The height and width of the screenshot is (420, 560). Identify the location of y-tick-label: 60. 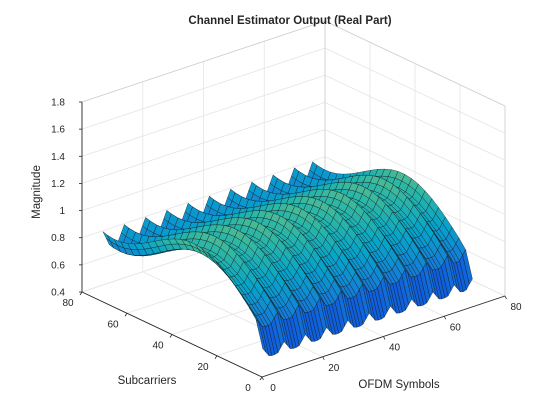
(113, 324).